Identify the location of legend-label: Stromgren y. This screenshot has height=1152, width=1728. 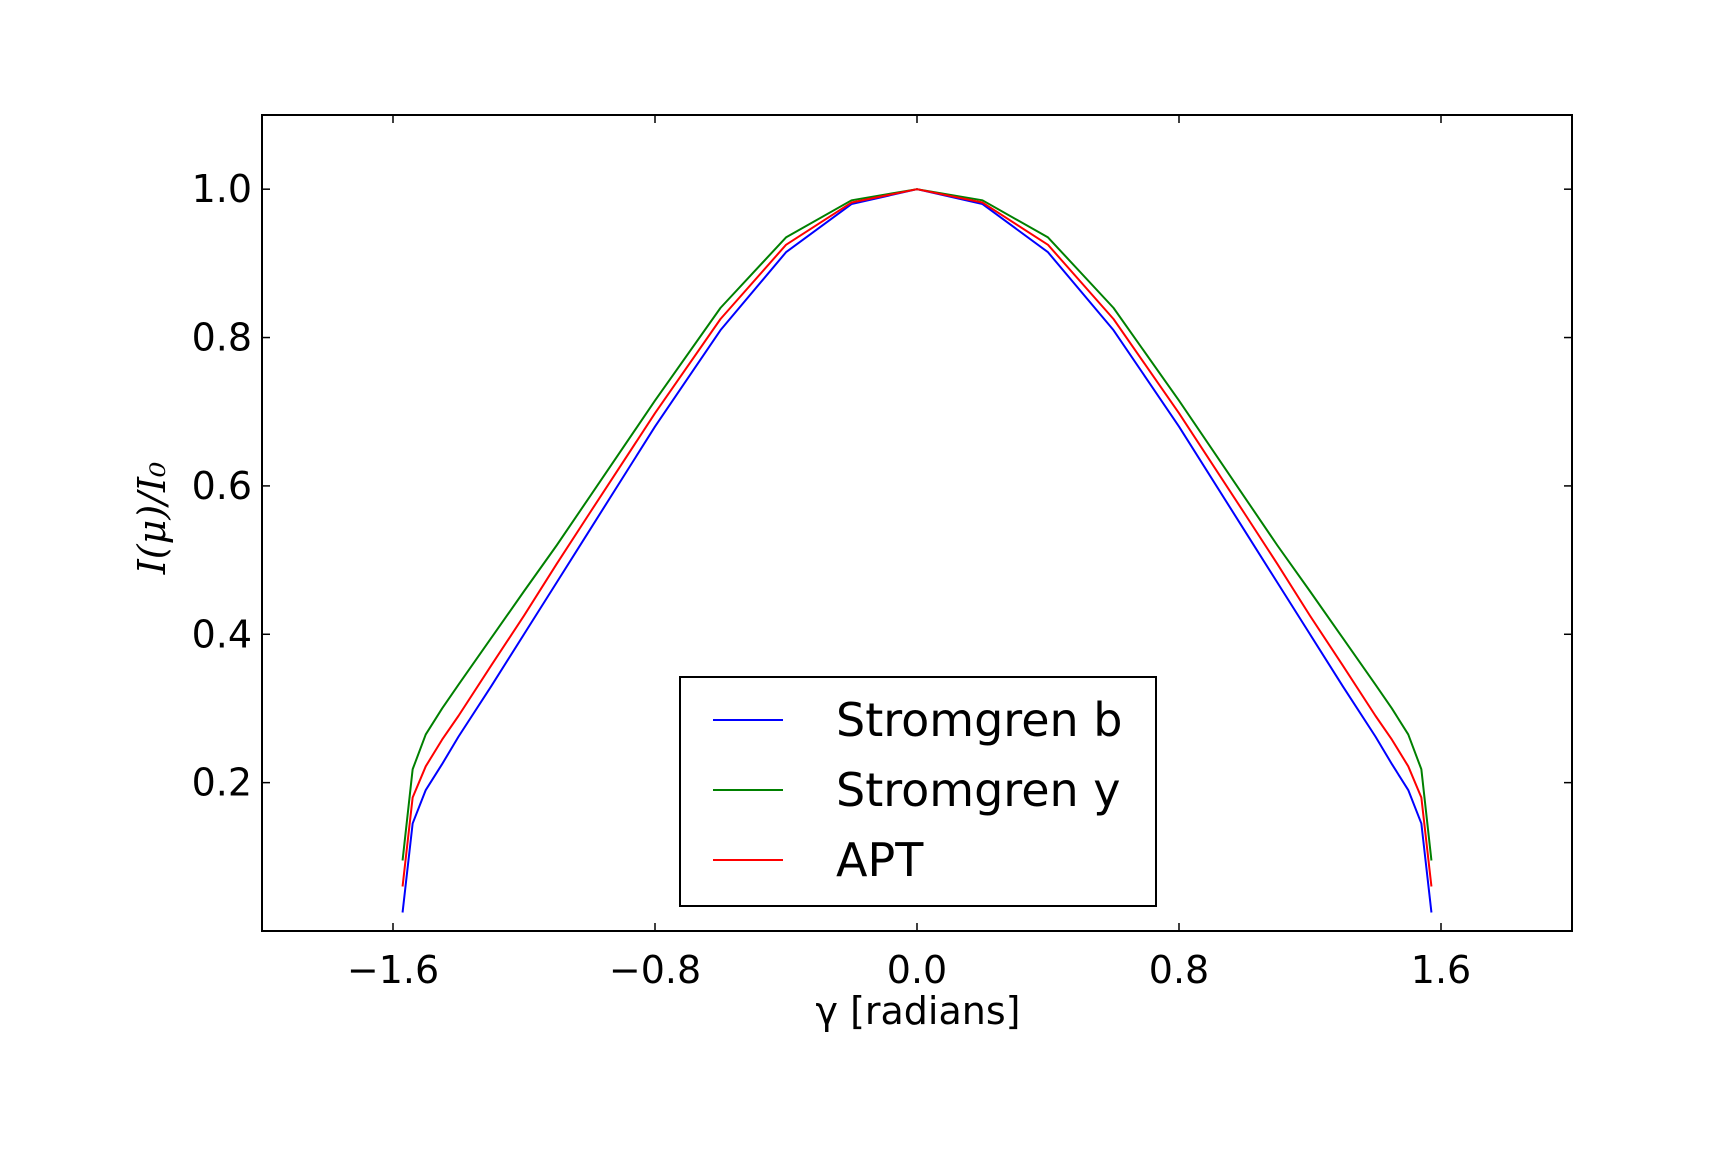
(978, 790).